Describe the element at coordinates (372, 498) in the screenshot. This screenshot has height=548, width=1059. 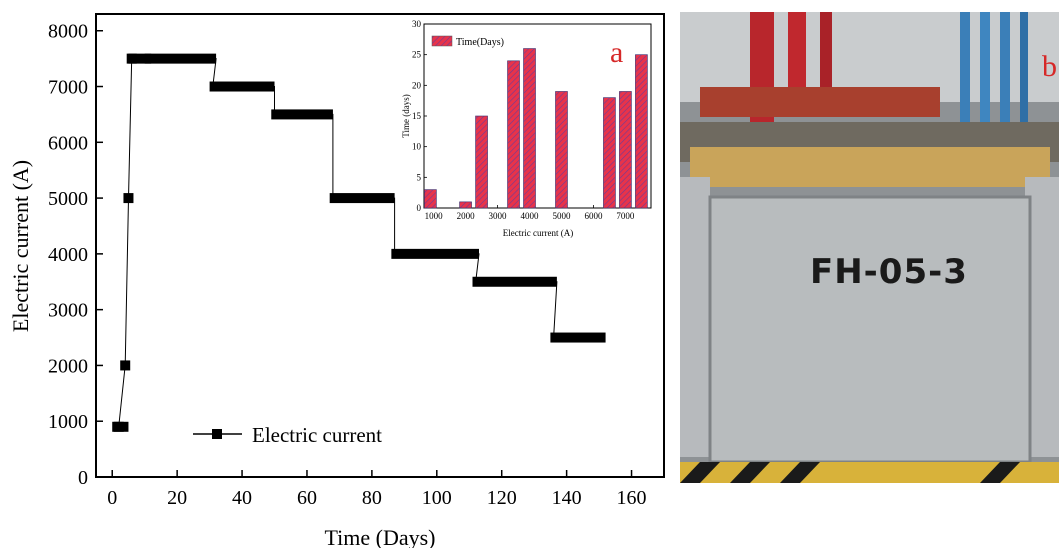
I see `main-xtick-label: 80` at that location.